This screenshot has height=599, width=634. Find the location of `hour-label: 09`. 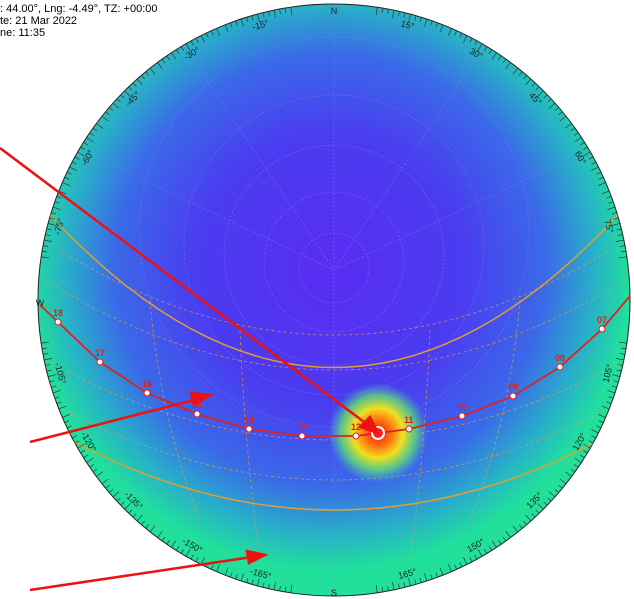

hour-label: 09 is located at coordinates (513, 387).